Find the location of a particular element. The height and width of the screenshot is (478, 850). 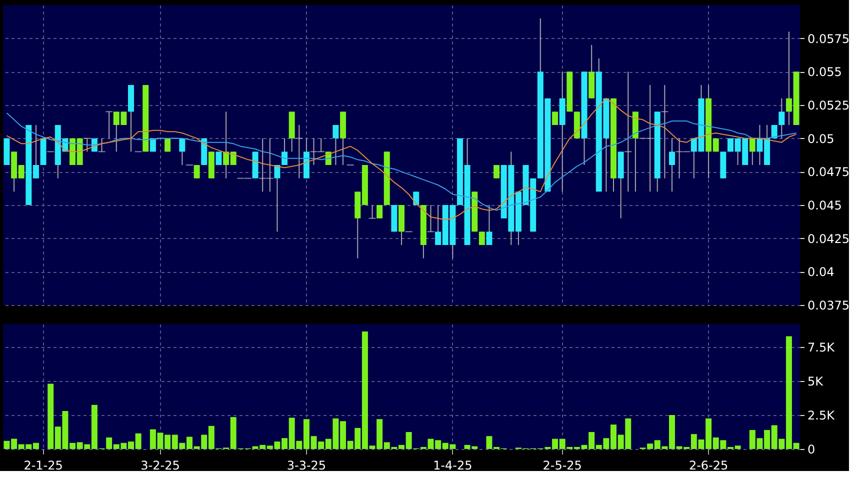

x-tick-label: 3-2-25 is located at coordinates (160, 465).